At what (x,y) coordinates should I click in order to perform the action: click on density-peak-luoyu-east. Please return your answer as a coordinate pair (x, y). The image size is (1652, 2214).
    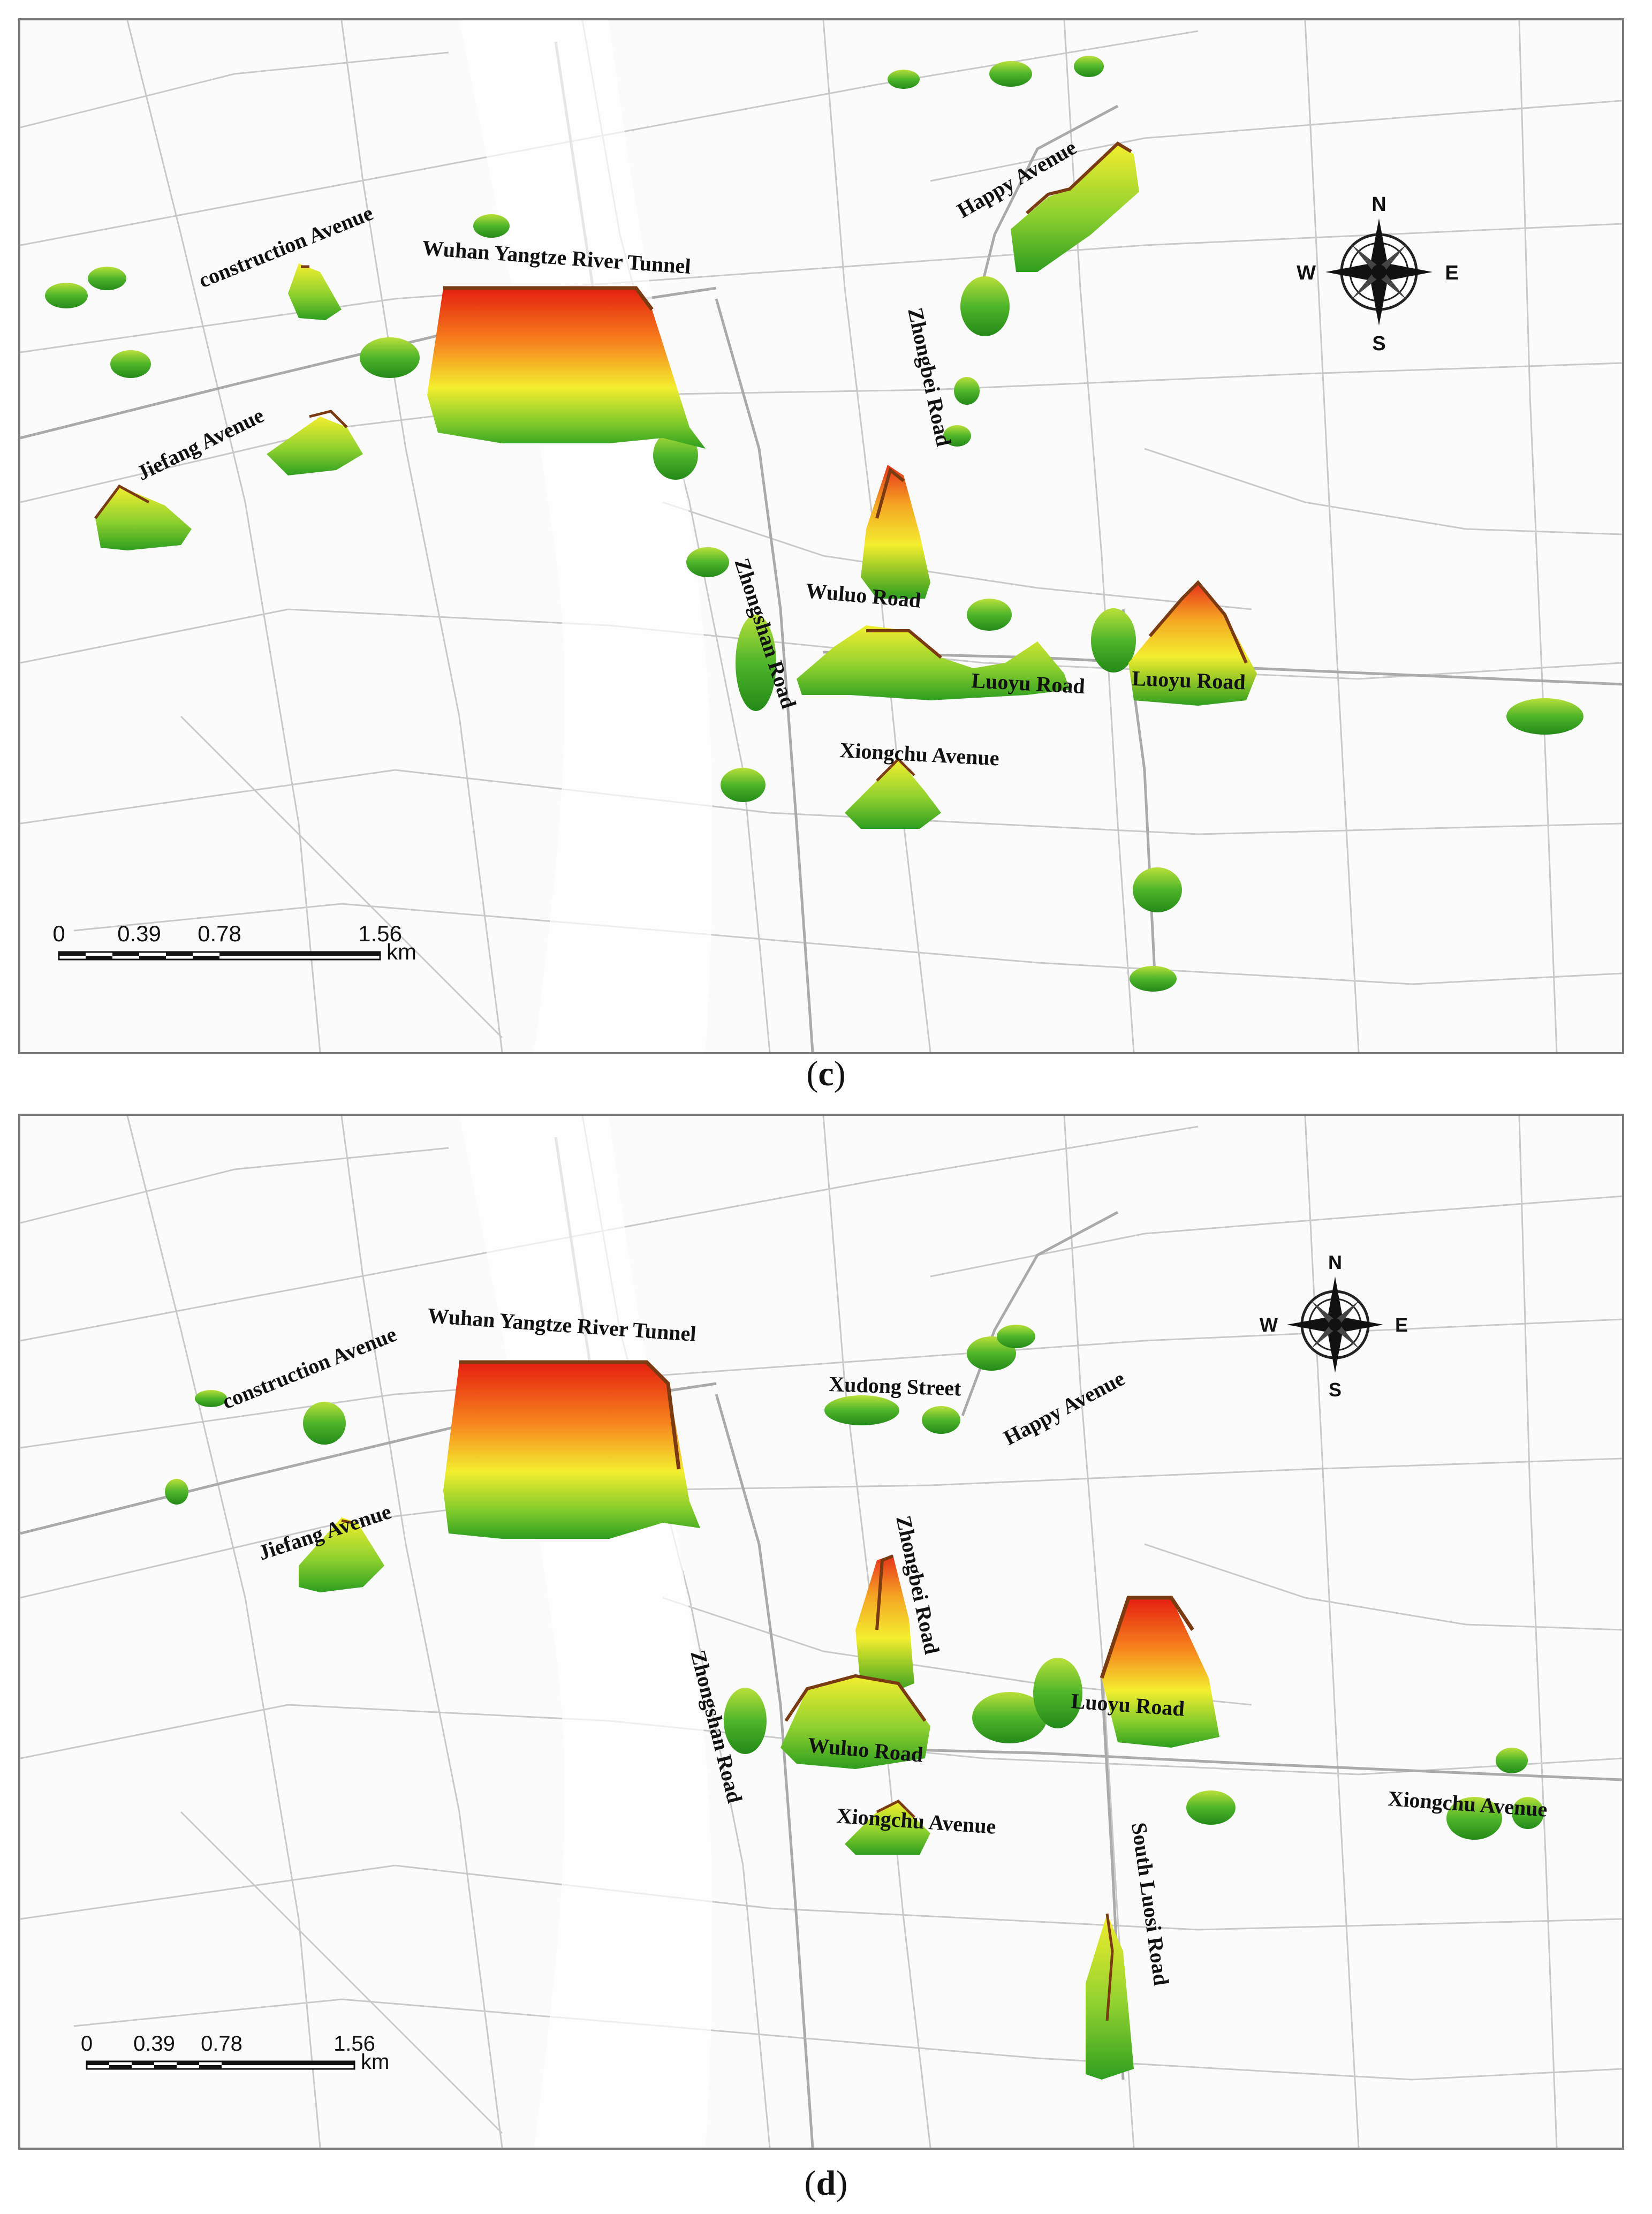
    Looking at the image, I should click on (1192, 644).